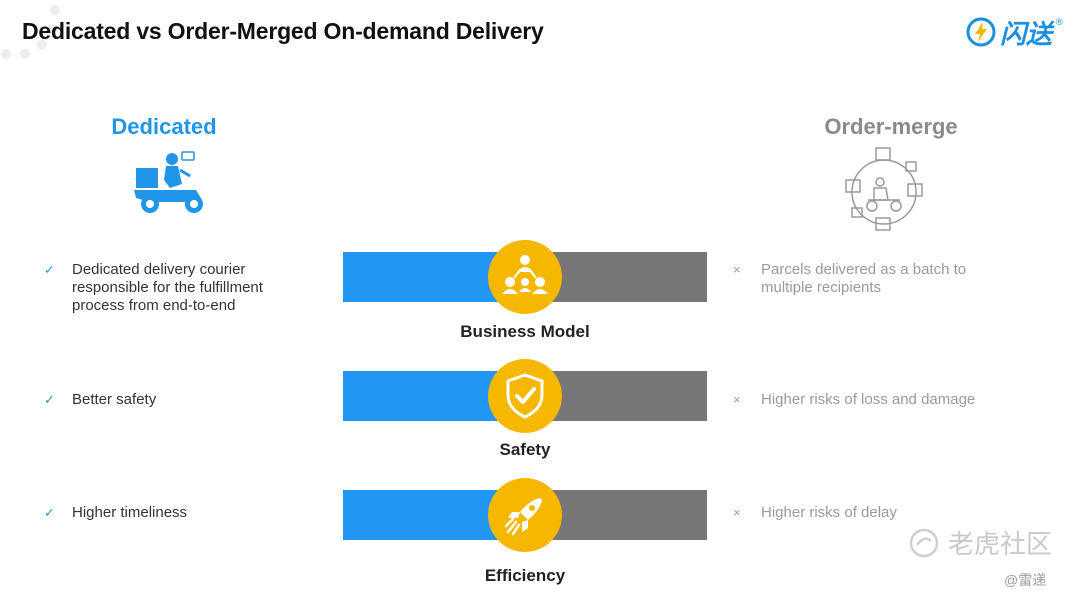 The height and width of the screenshot is (604, 1080). I want to click on people-network-icon, so click(525, 274).